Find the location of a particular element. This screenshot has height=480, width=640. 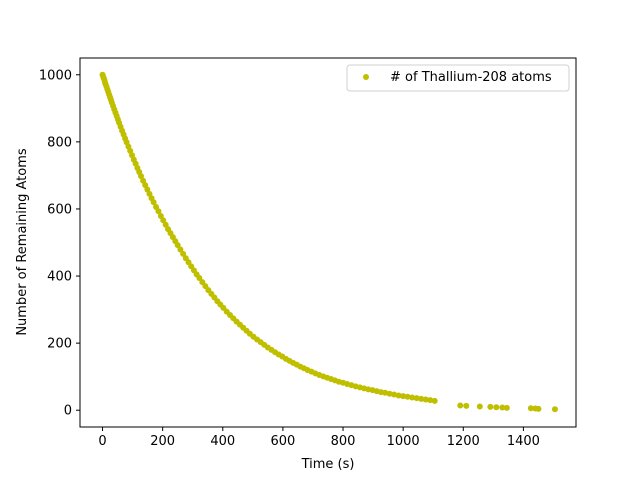

y-tick-label: 200 is located at coordinates (59, 344).